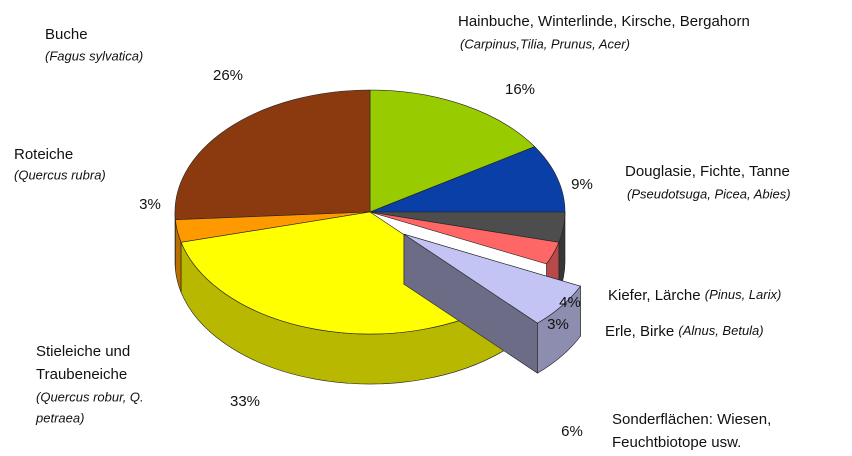  I want to click on slice-latin: (Alnus, Betula), so click(720, 330).